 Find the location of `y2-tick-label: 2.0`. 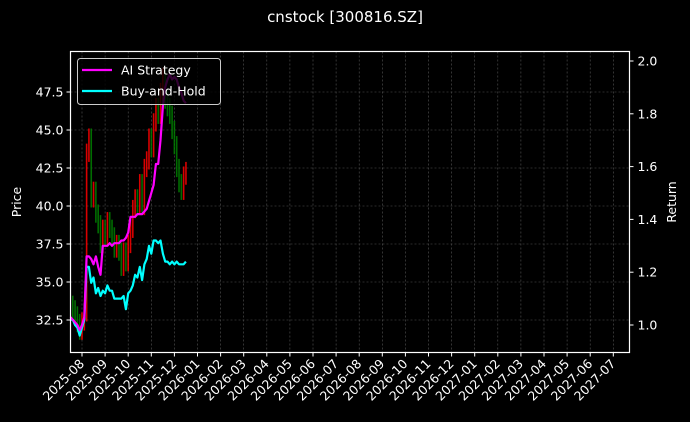

y2-tick-label: 2.0 is located at coordinates (648, 61).